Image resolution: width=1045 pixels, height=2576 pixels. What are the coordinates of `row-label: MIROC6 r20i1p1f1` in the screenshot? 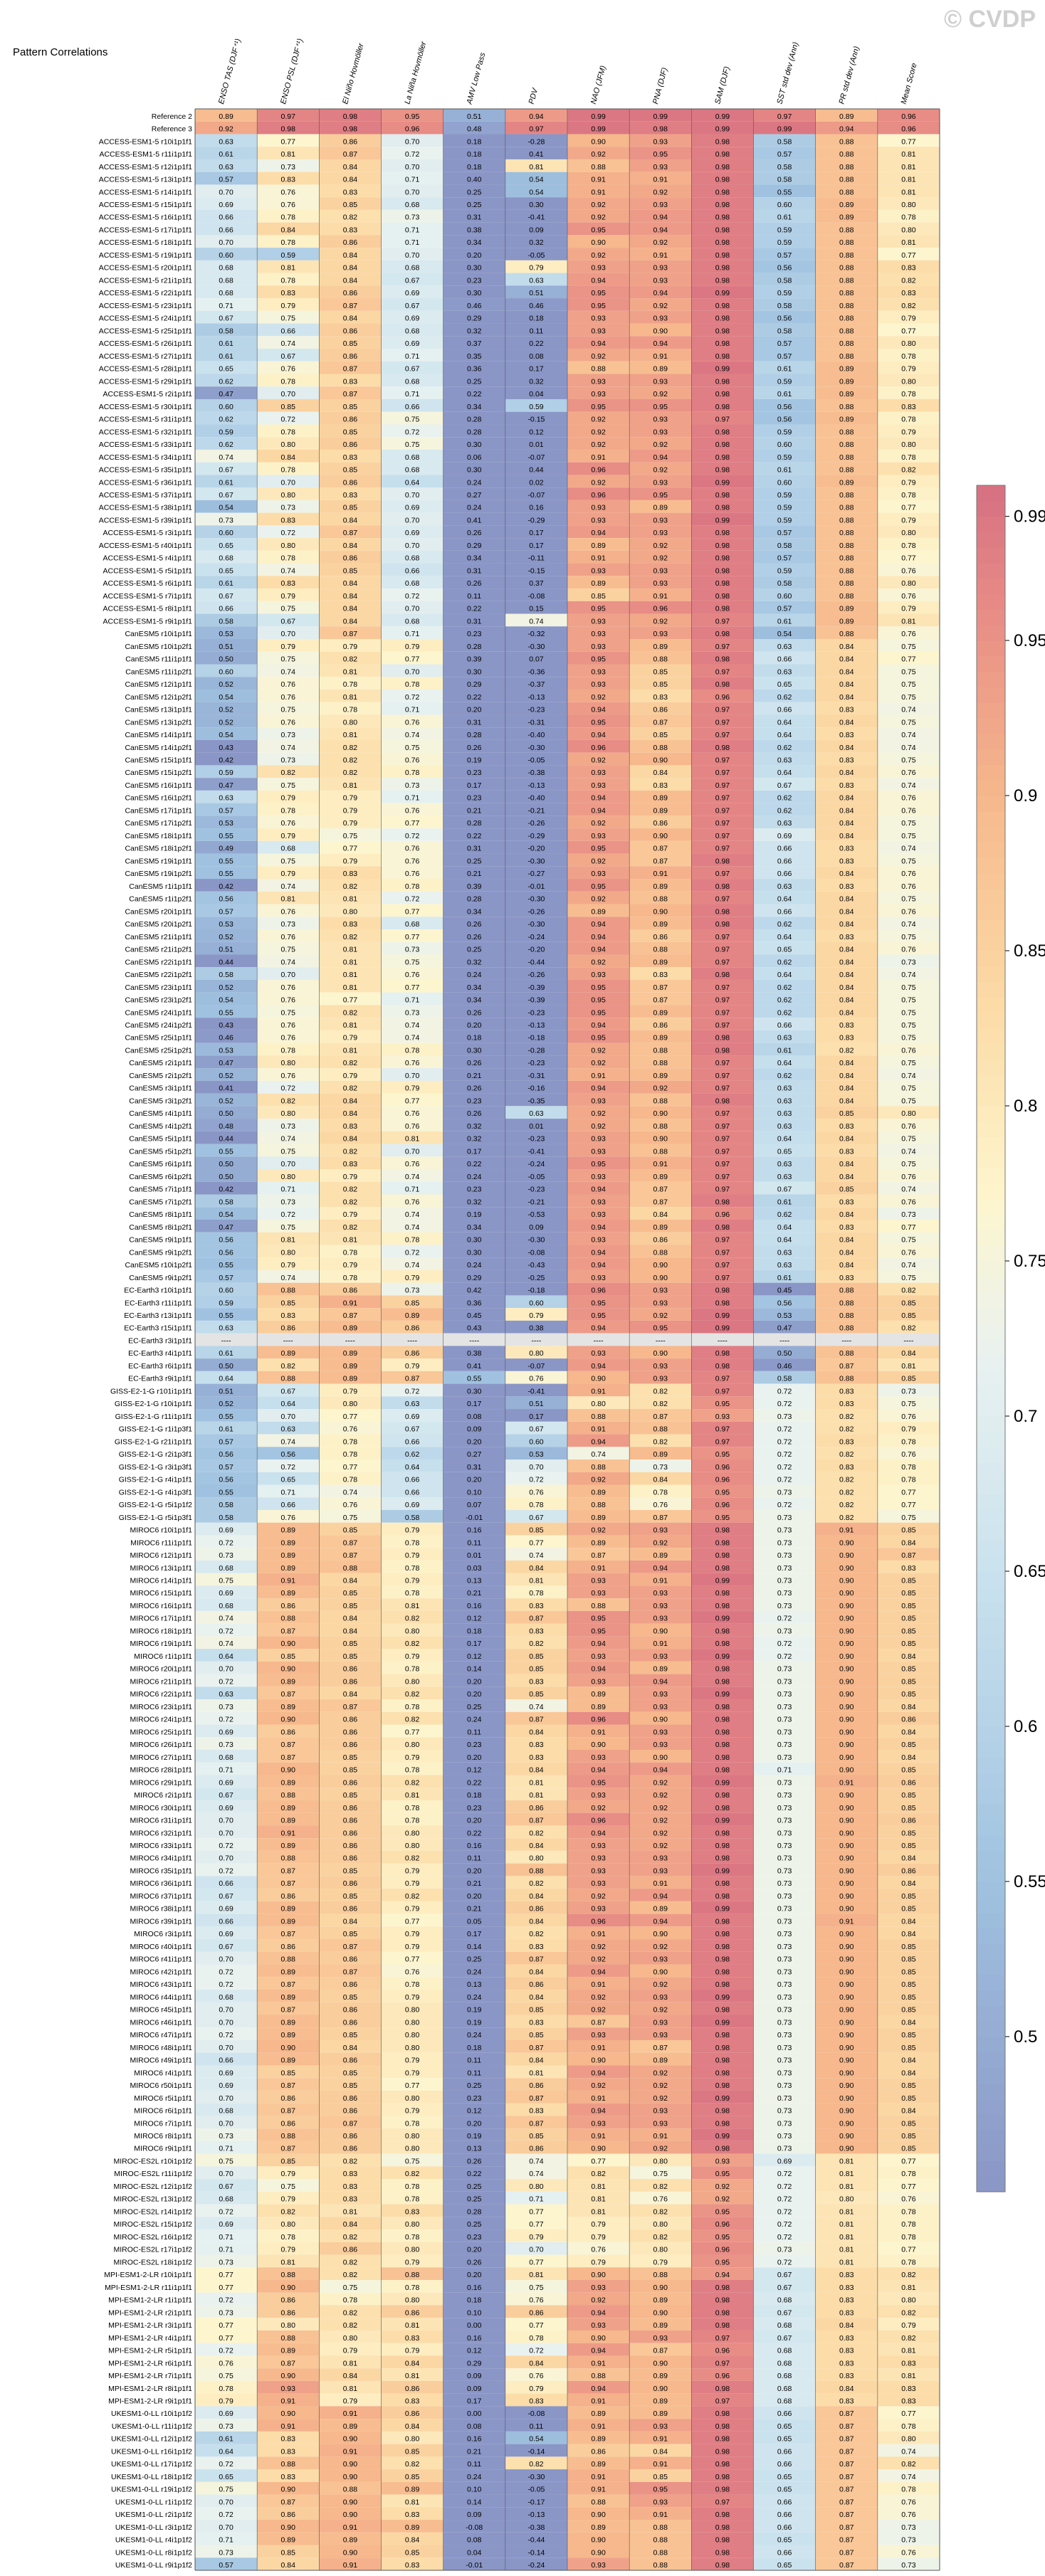 It's located at (161, 1669).